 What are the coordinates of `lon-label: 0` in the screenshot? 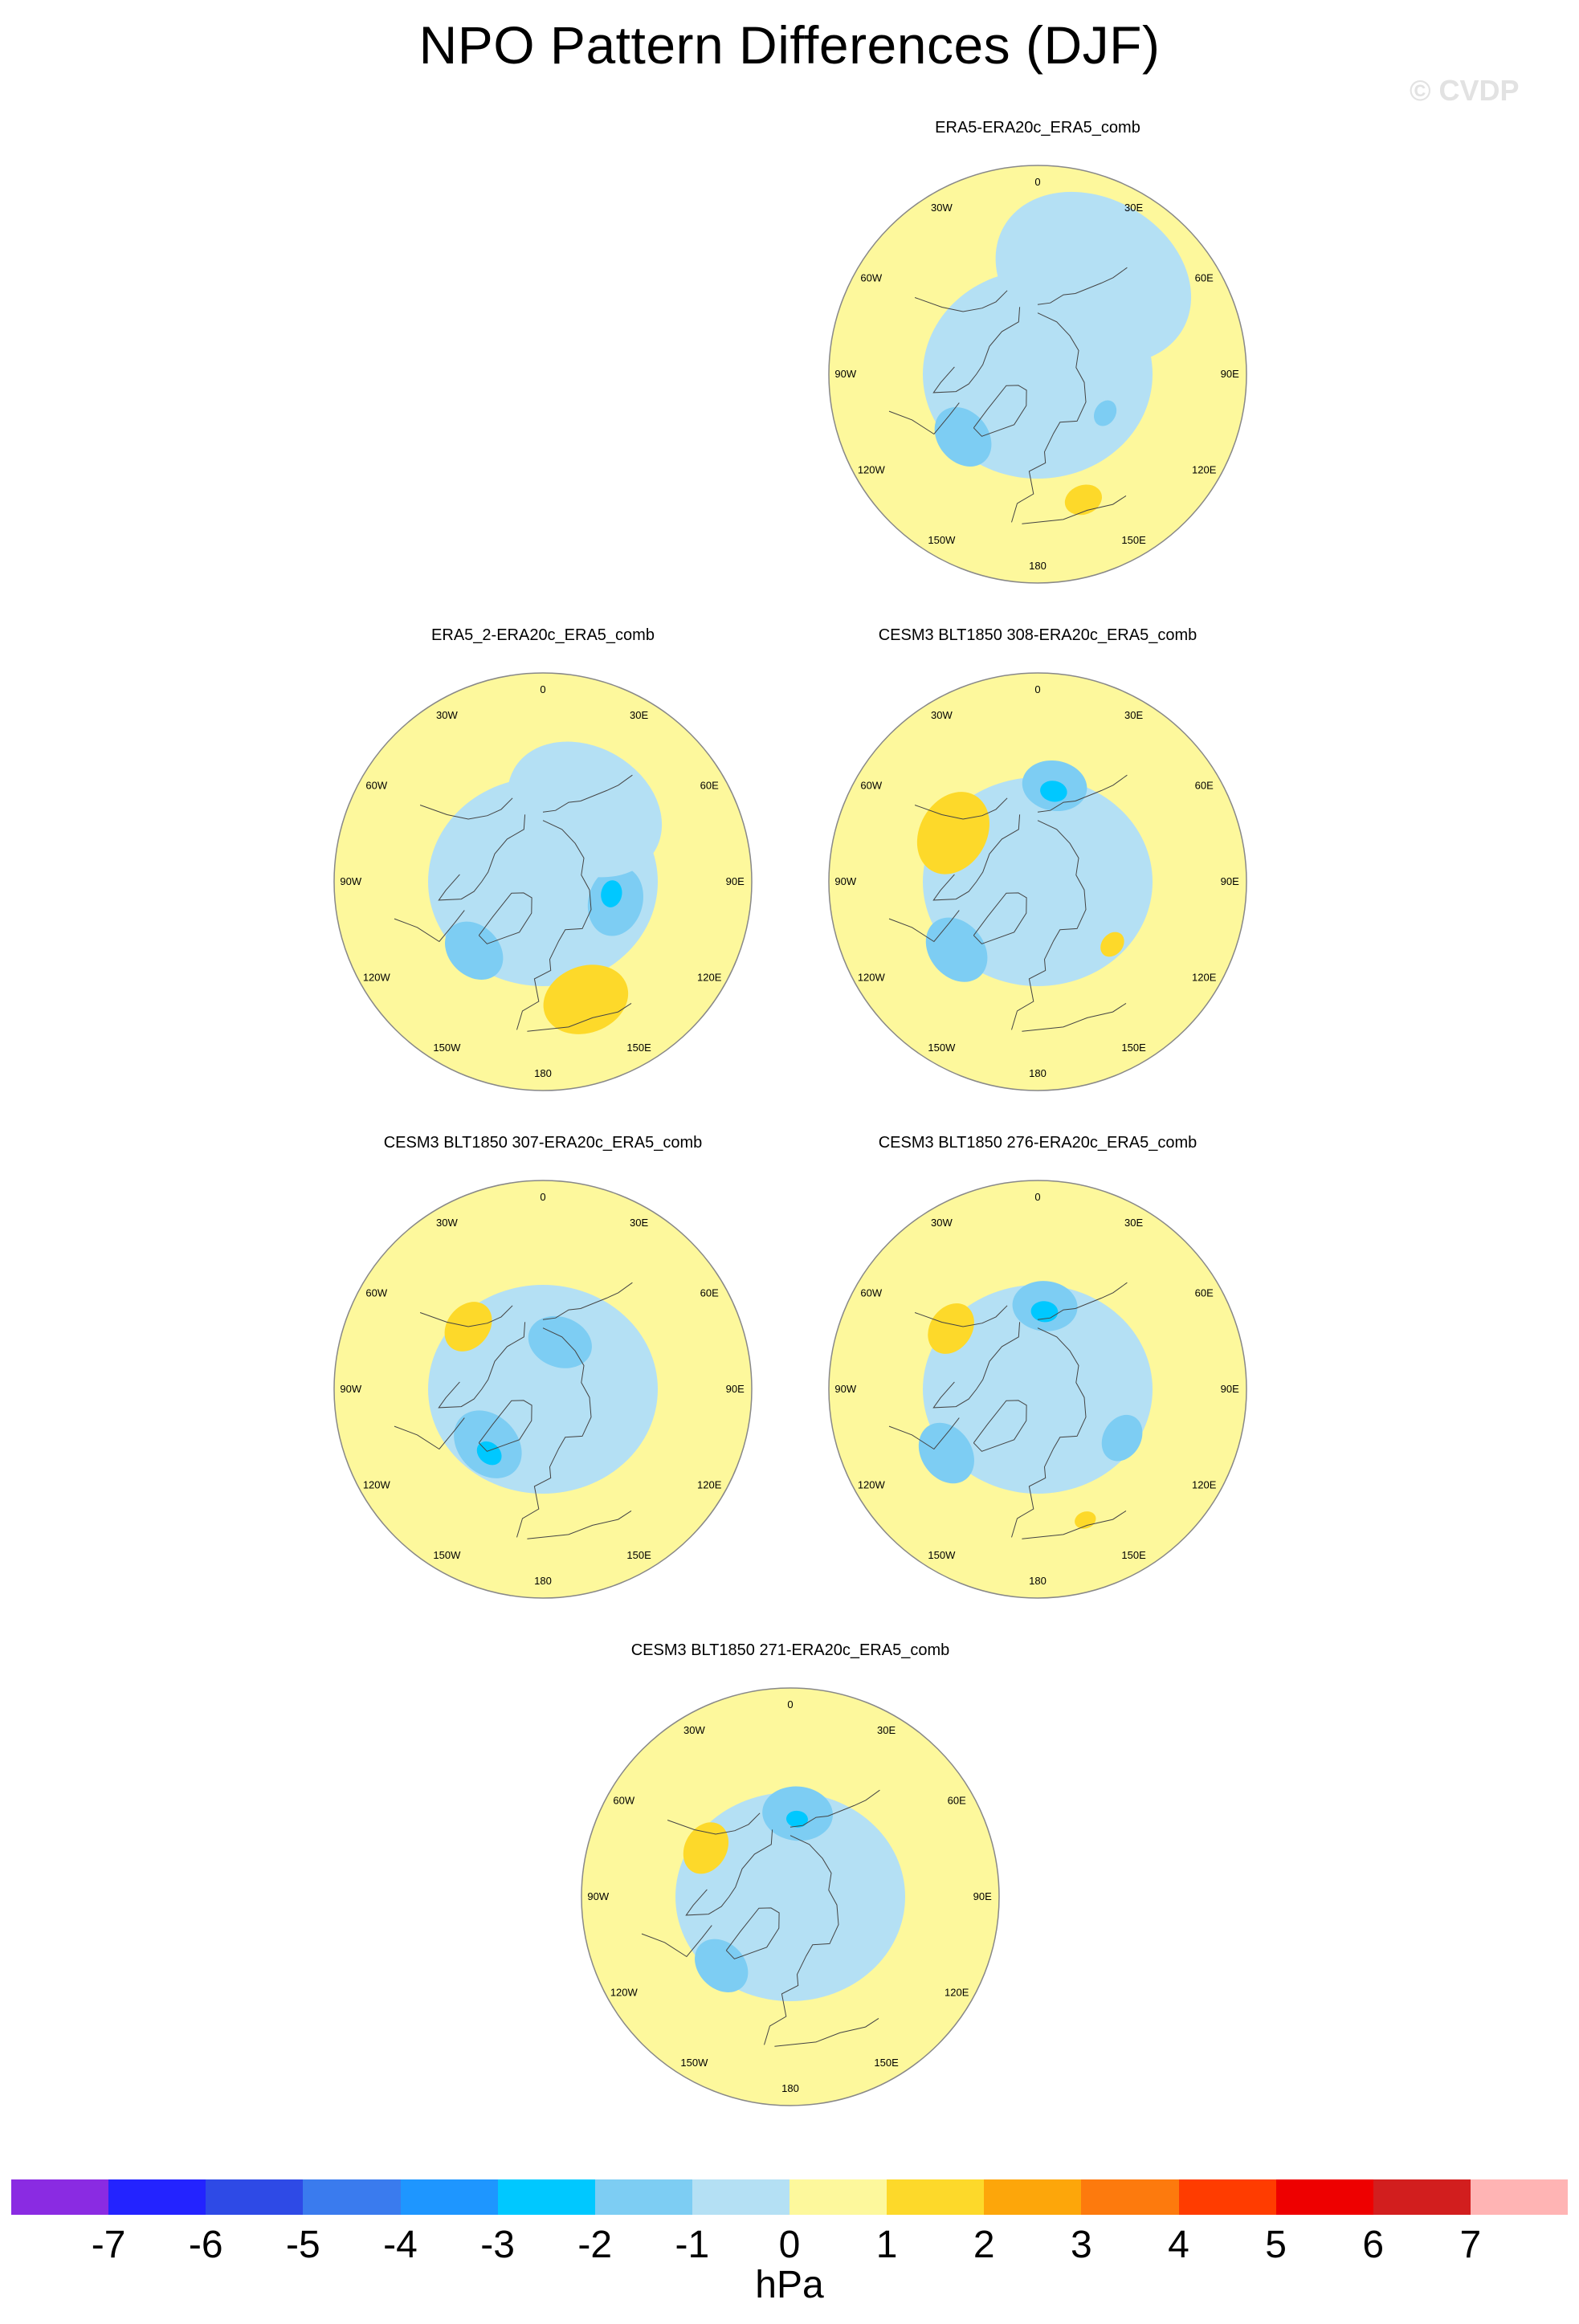 It's located at (1037, 1197).